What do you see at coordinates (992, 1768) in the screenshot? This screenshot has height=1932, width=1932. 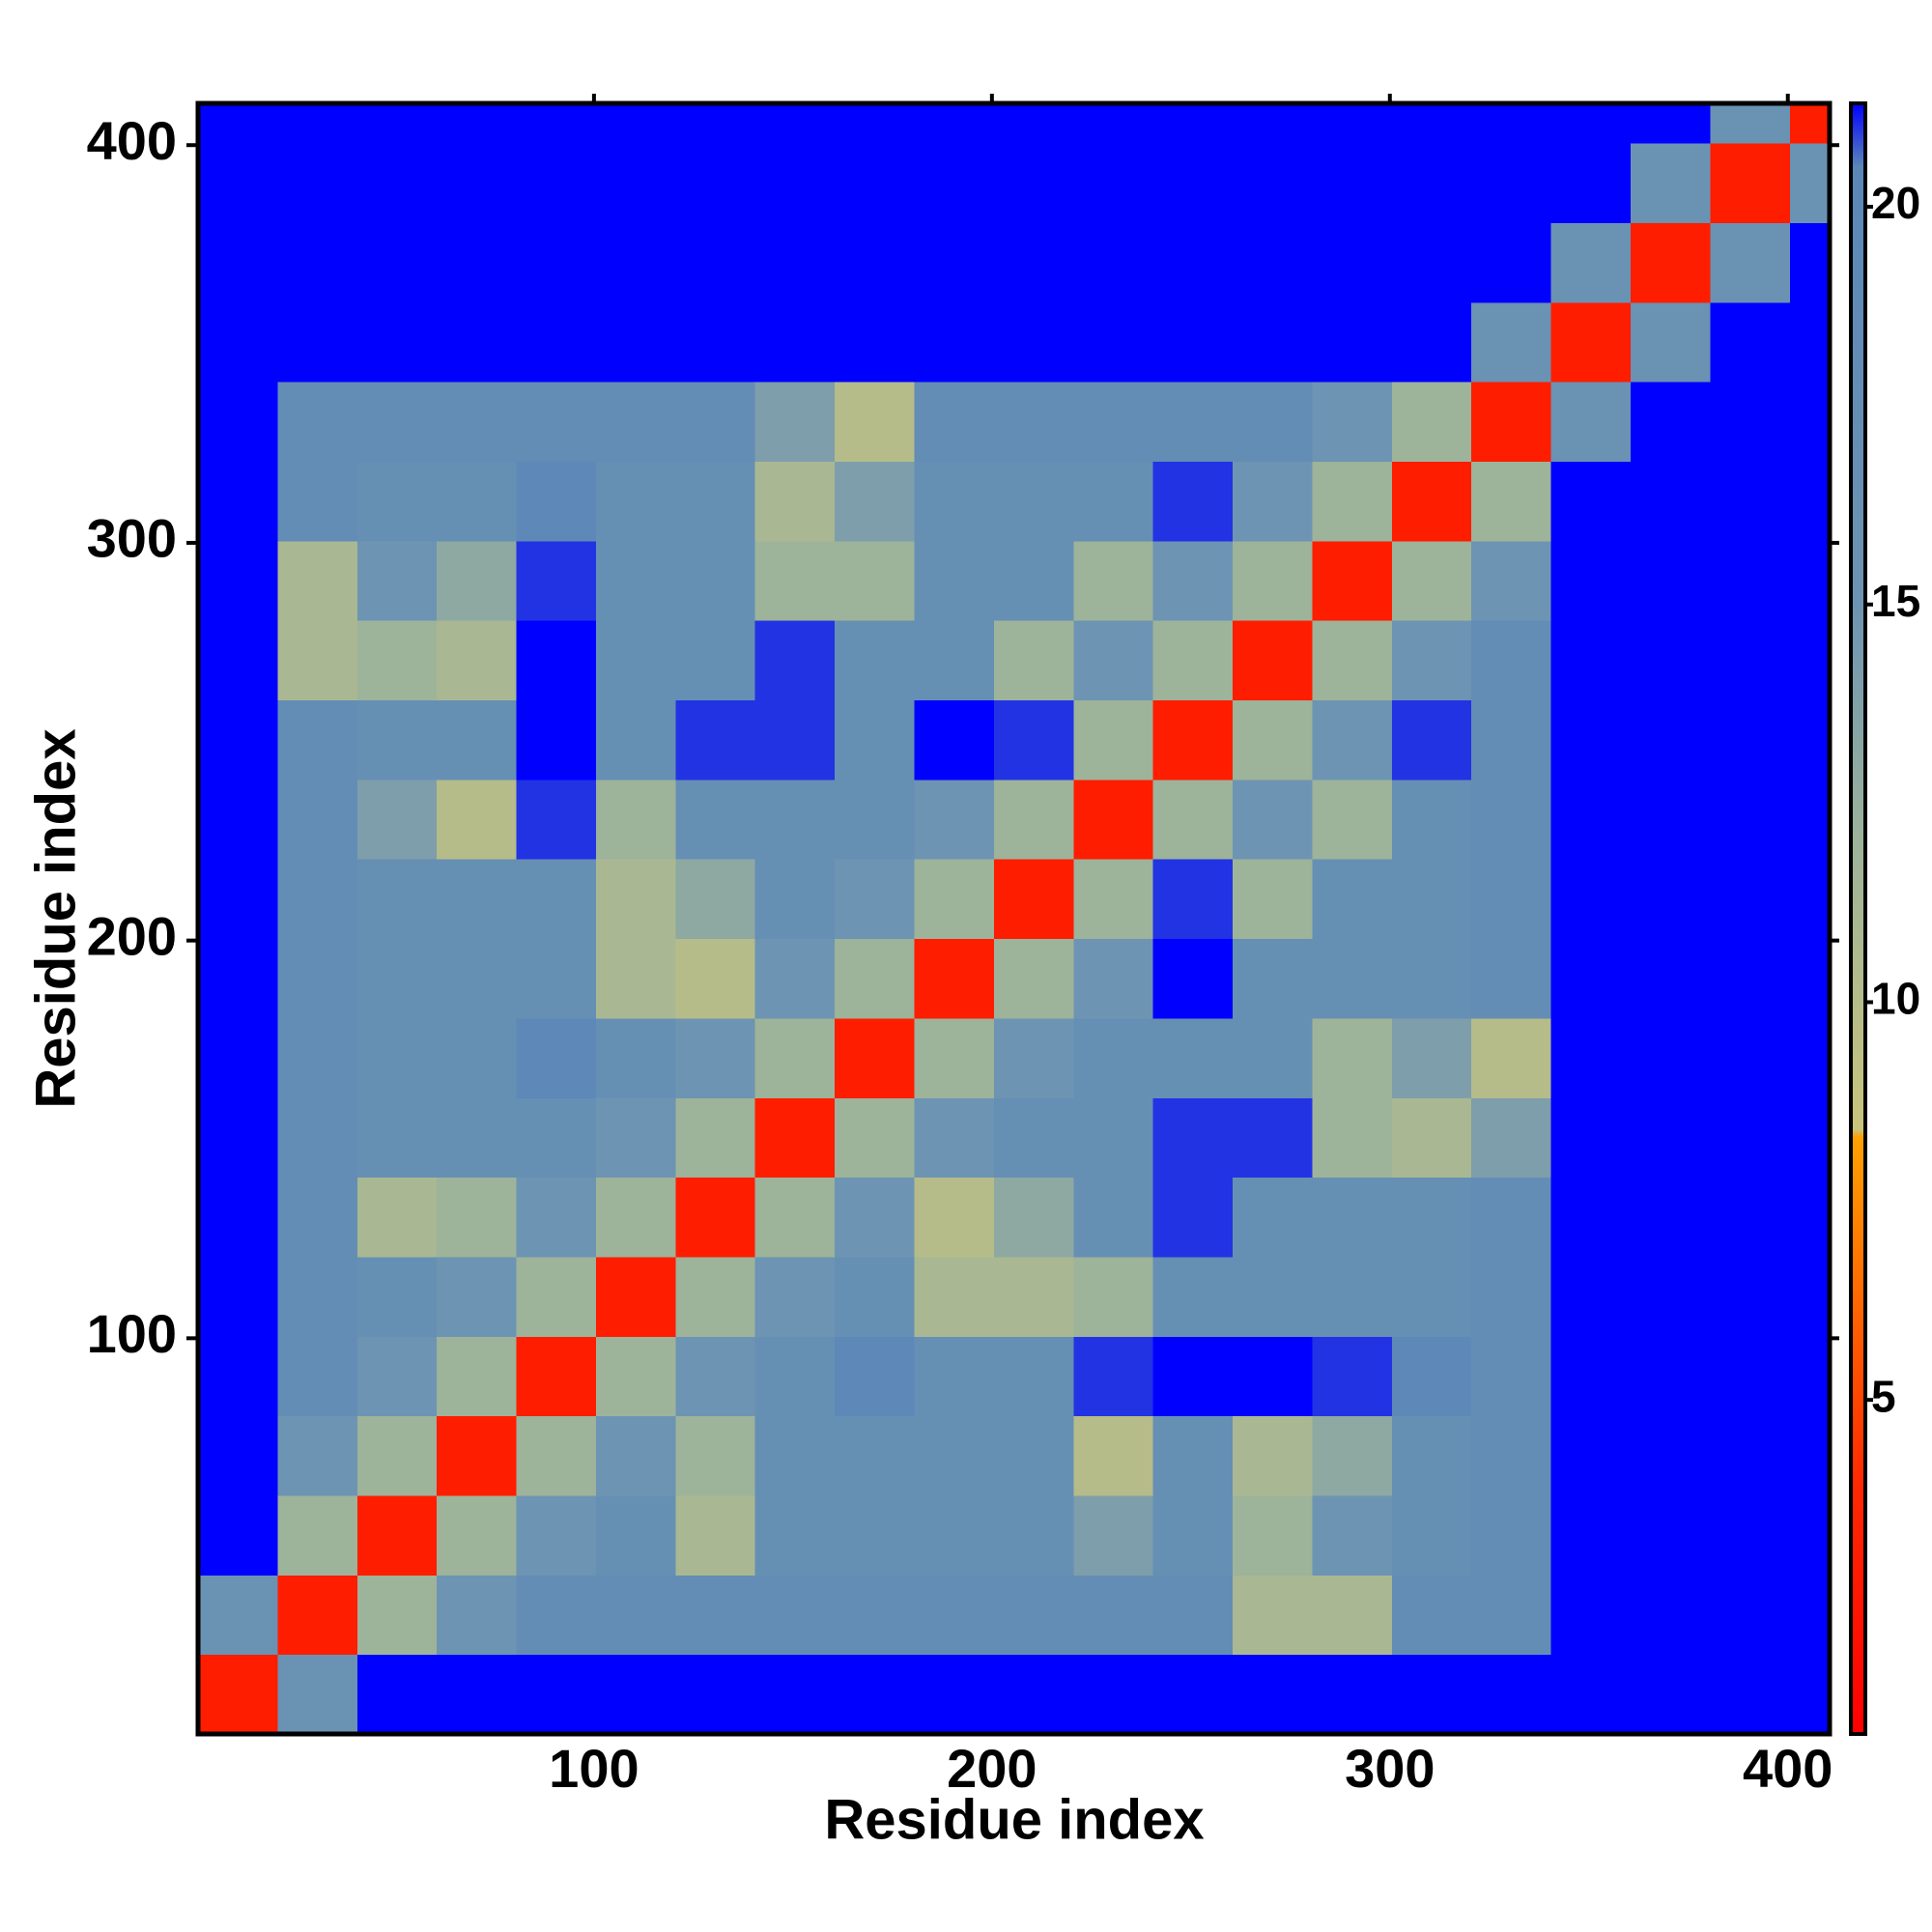 I see `x-tick-label: 200` at bounding box center [992, 1768].